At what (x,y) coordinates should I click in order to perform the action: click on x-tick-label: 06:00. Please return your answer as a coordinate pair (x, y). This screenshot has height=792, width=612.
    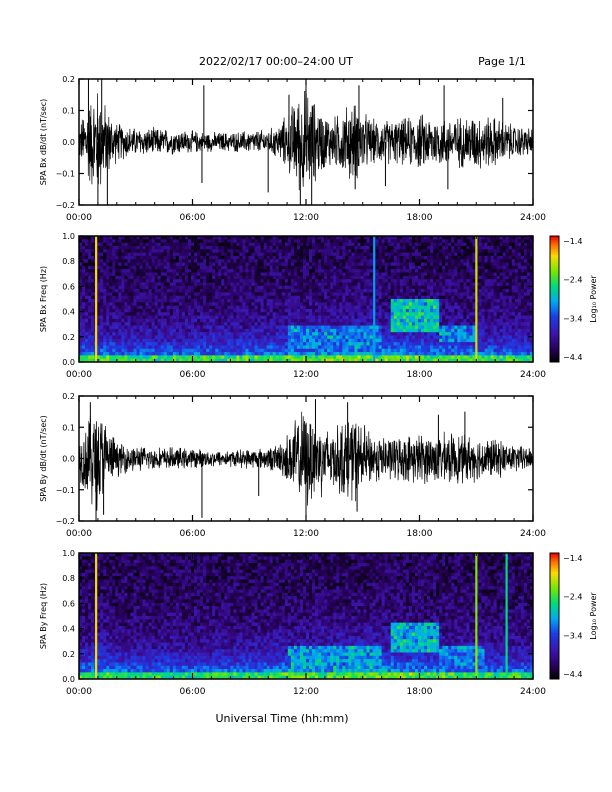
    Looking at the image, I should click on (193, 218).